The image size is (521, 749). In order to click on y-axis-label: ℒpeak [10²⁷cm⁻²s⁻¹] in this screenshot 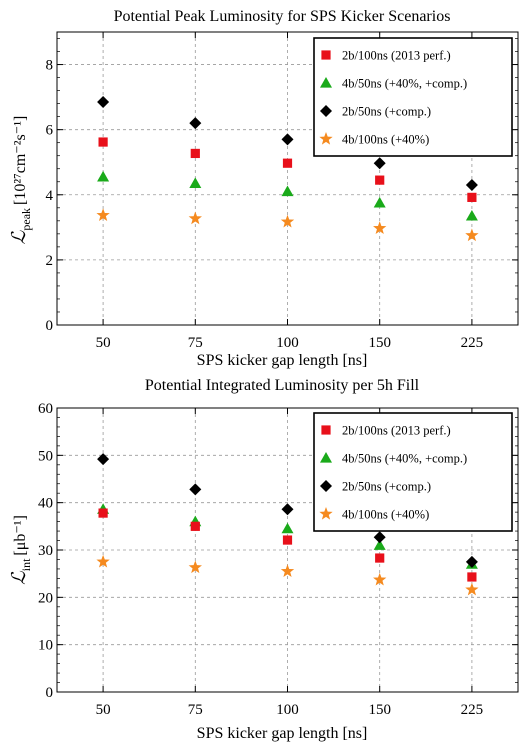, I will do `click(21, 180)`.